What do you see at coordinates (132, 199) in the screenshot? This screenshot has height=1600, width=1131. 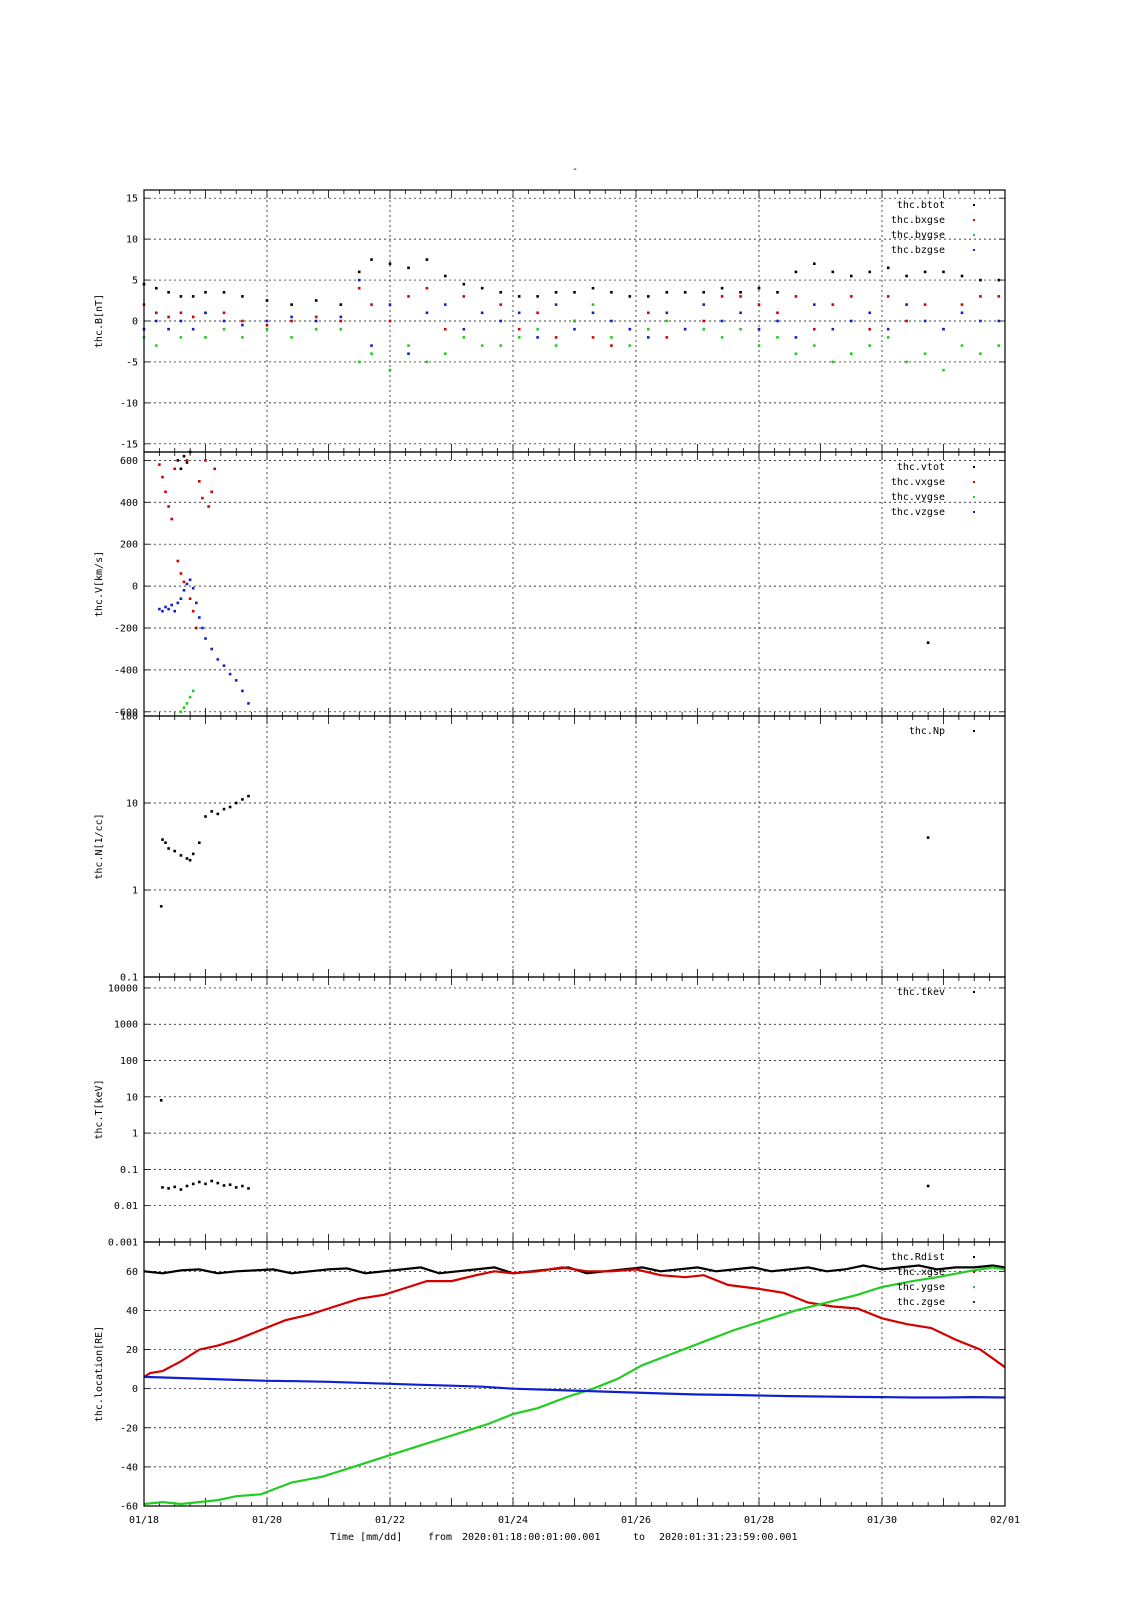 I see `y-tick-label: 15` at bounding box center [132, 199].